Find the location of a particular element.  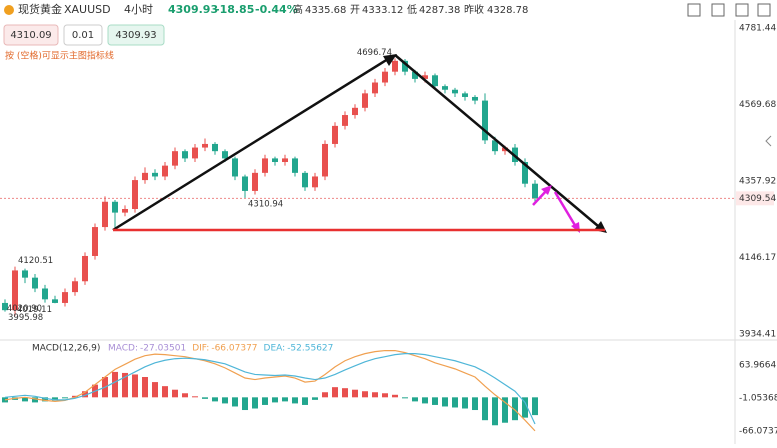

prev: 4328.78 is located at coordinates (507, 10).